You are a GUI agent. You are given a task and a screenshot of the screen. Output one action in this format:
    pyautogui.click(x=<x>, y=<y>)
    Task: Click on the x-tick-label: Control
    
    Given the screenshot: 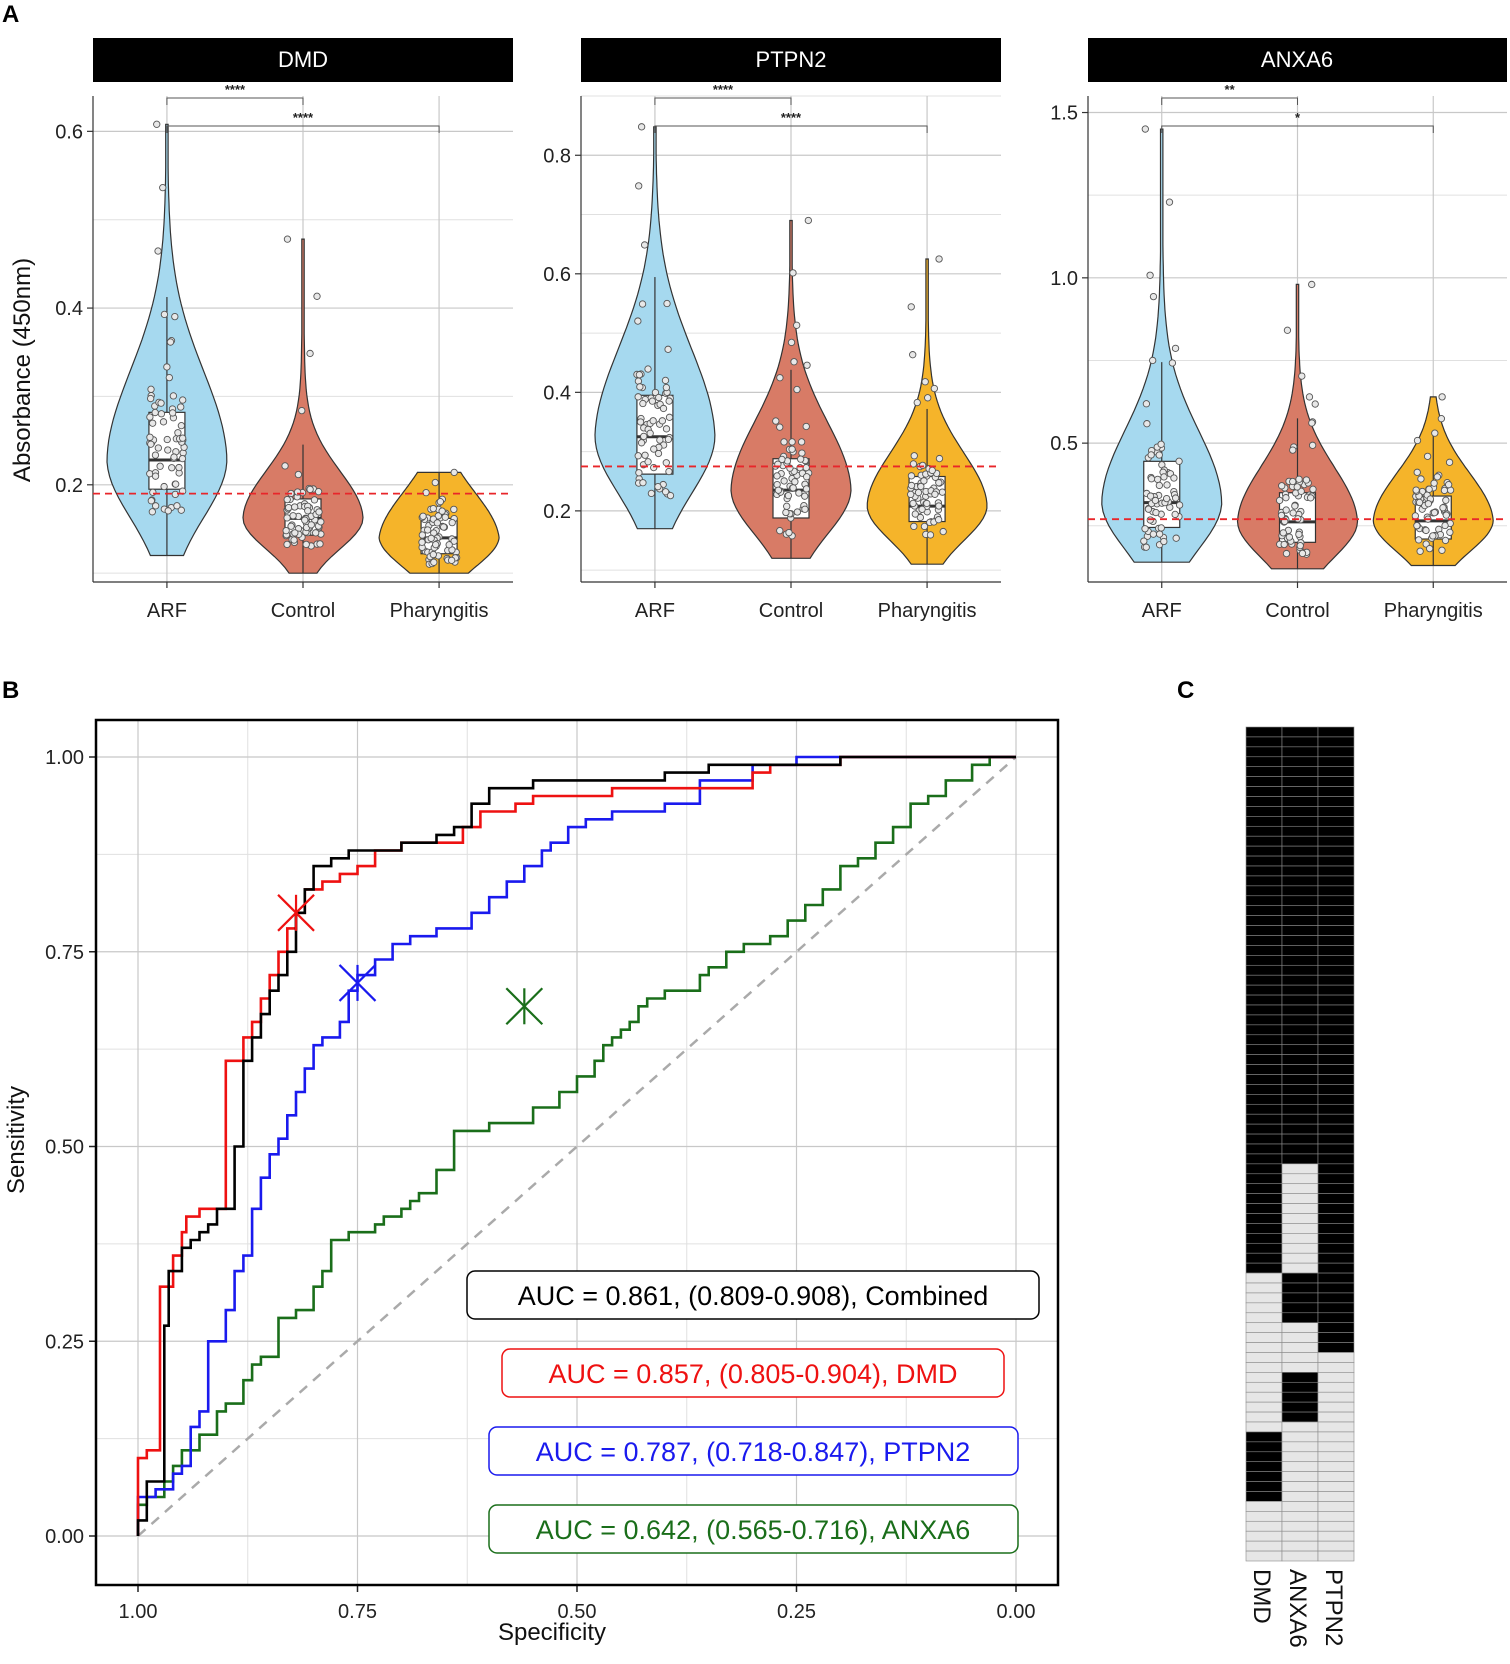 What is the action you would take?
    pyautogui.click(x=303, y=611)
    